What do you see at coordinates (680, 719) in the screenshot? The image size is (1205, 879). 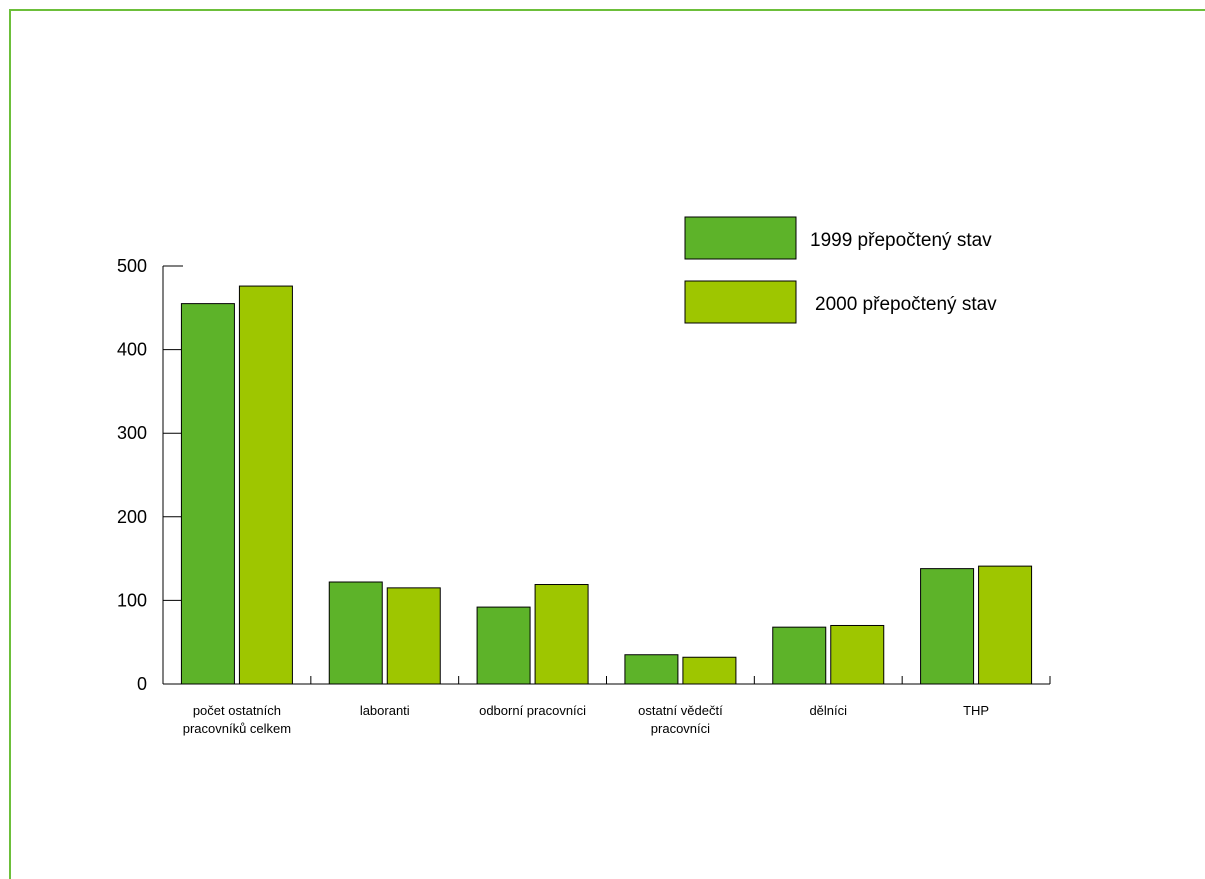 I see `x-category-label: ostatní vědečtí pracovníci` at bounding box center [680, 719].